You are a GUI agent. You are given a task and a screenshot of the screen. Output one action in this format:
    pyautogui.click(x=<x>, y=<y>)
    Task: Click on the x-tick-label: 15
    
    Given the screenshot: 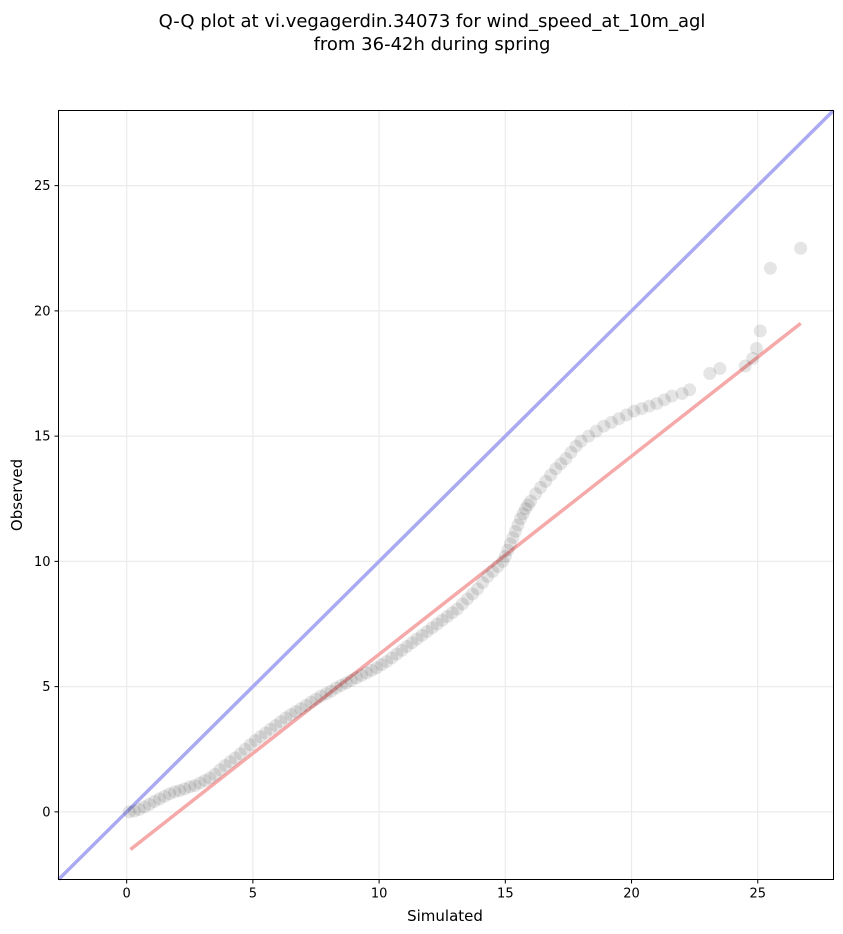 What is the action you would take?
    pyautogui.click(x=505, y=894)
    